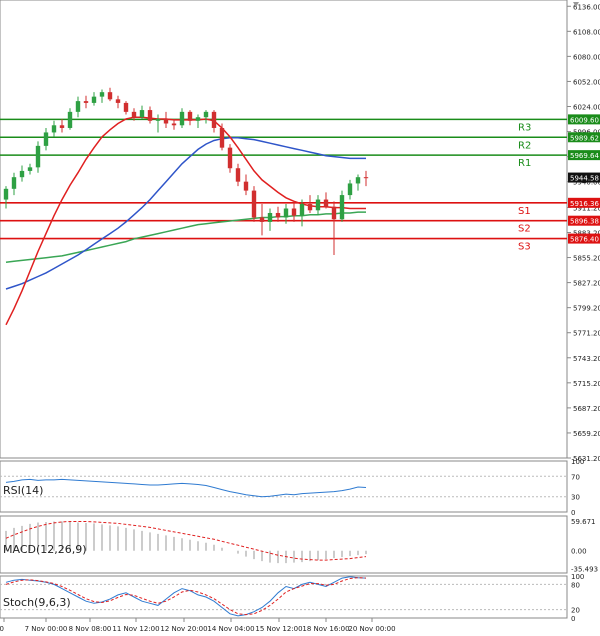 Image resolution: width=600 pixels, height=636 pixels. Describe the element at coordinates (23, 490) in the screenshot. I see `rsi-title: RSI(14)` at that location.